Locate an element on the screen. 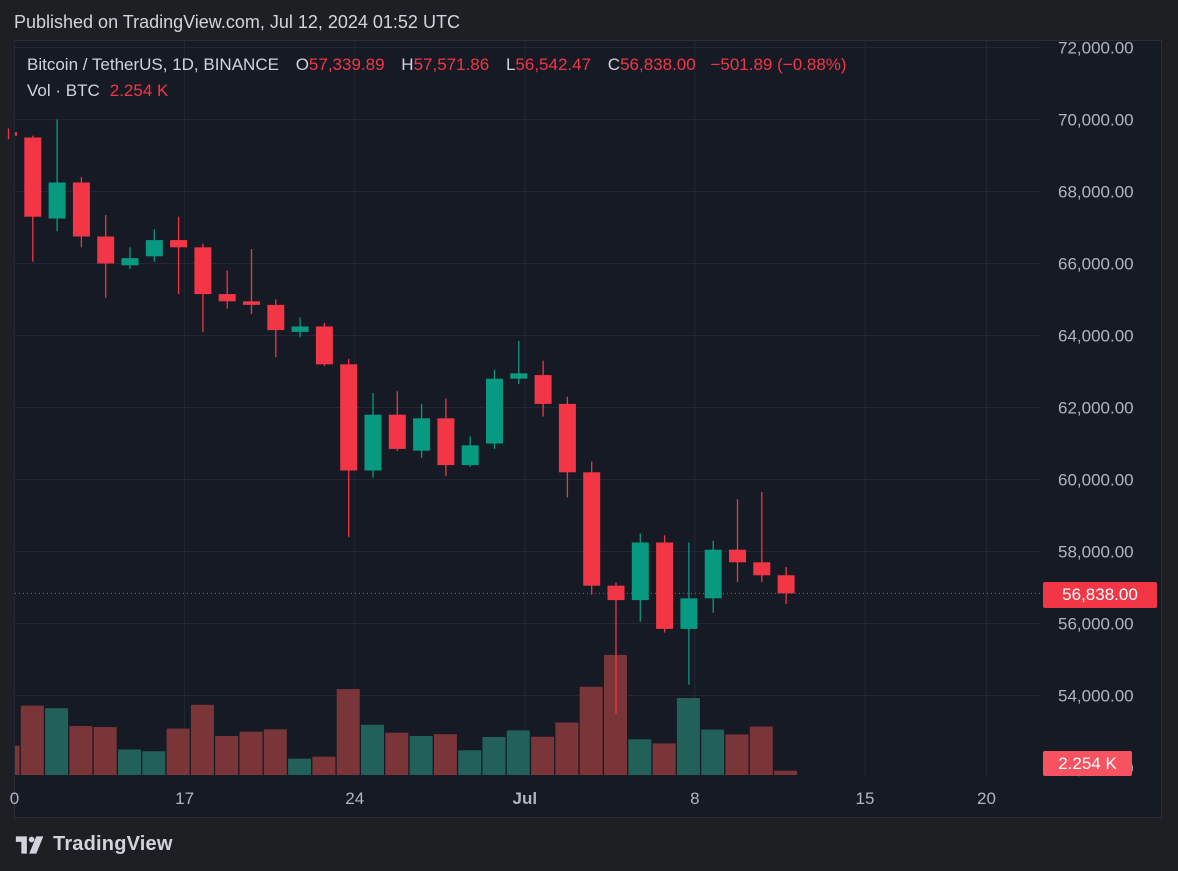 This screenshot has height=871, width=1178. x-tick-label: 17 is located at coordinates (184, 798).